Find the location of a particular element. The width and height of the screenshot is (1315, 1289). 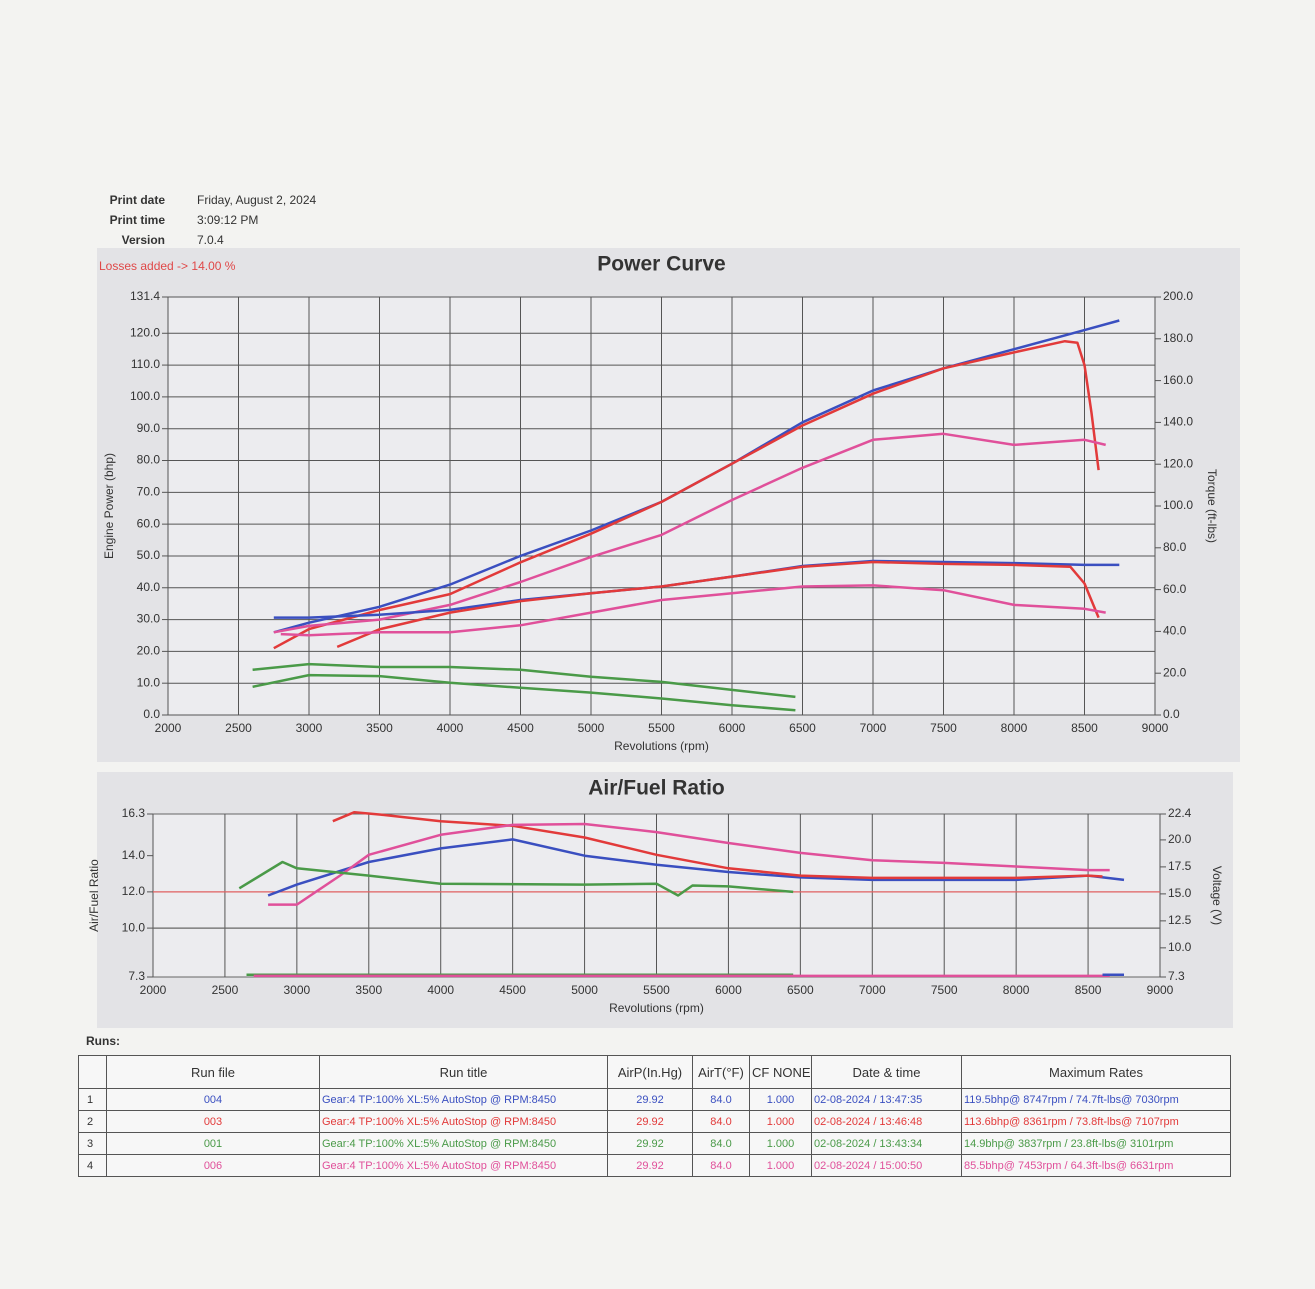

x-tick-label: 2000 is located at coordinates (153, 990).